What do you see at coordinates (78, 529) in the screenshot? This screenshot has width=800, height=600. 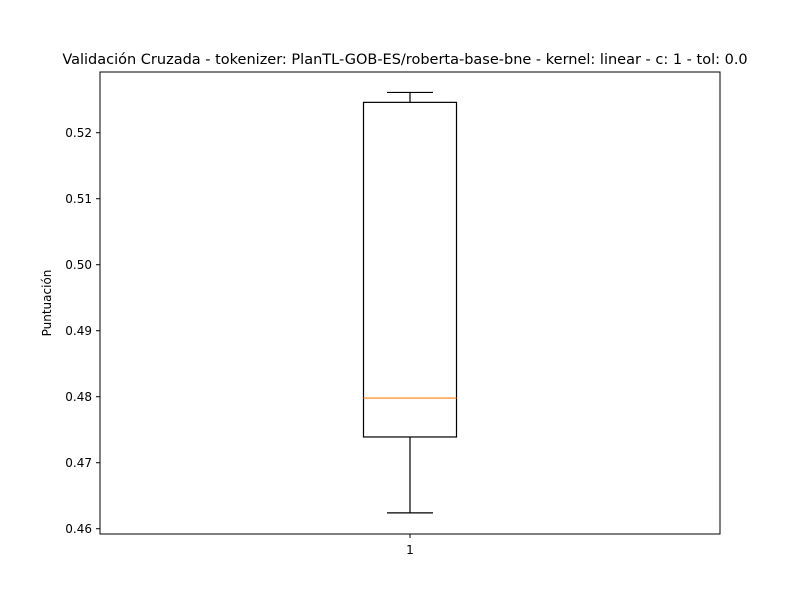 I see `y-tick-label: 0.46` at bounding box center [78, 529].